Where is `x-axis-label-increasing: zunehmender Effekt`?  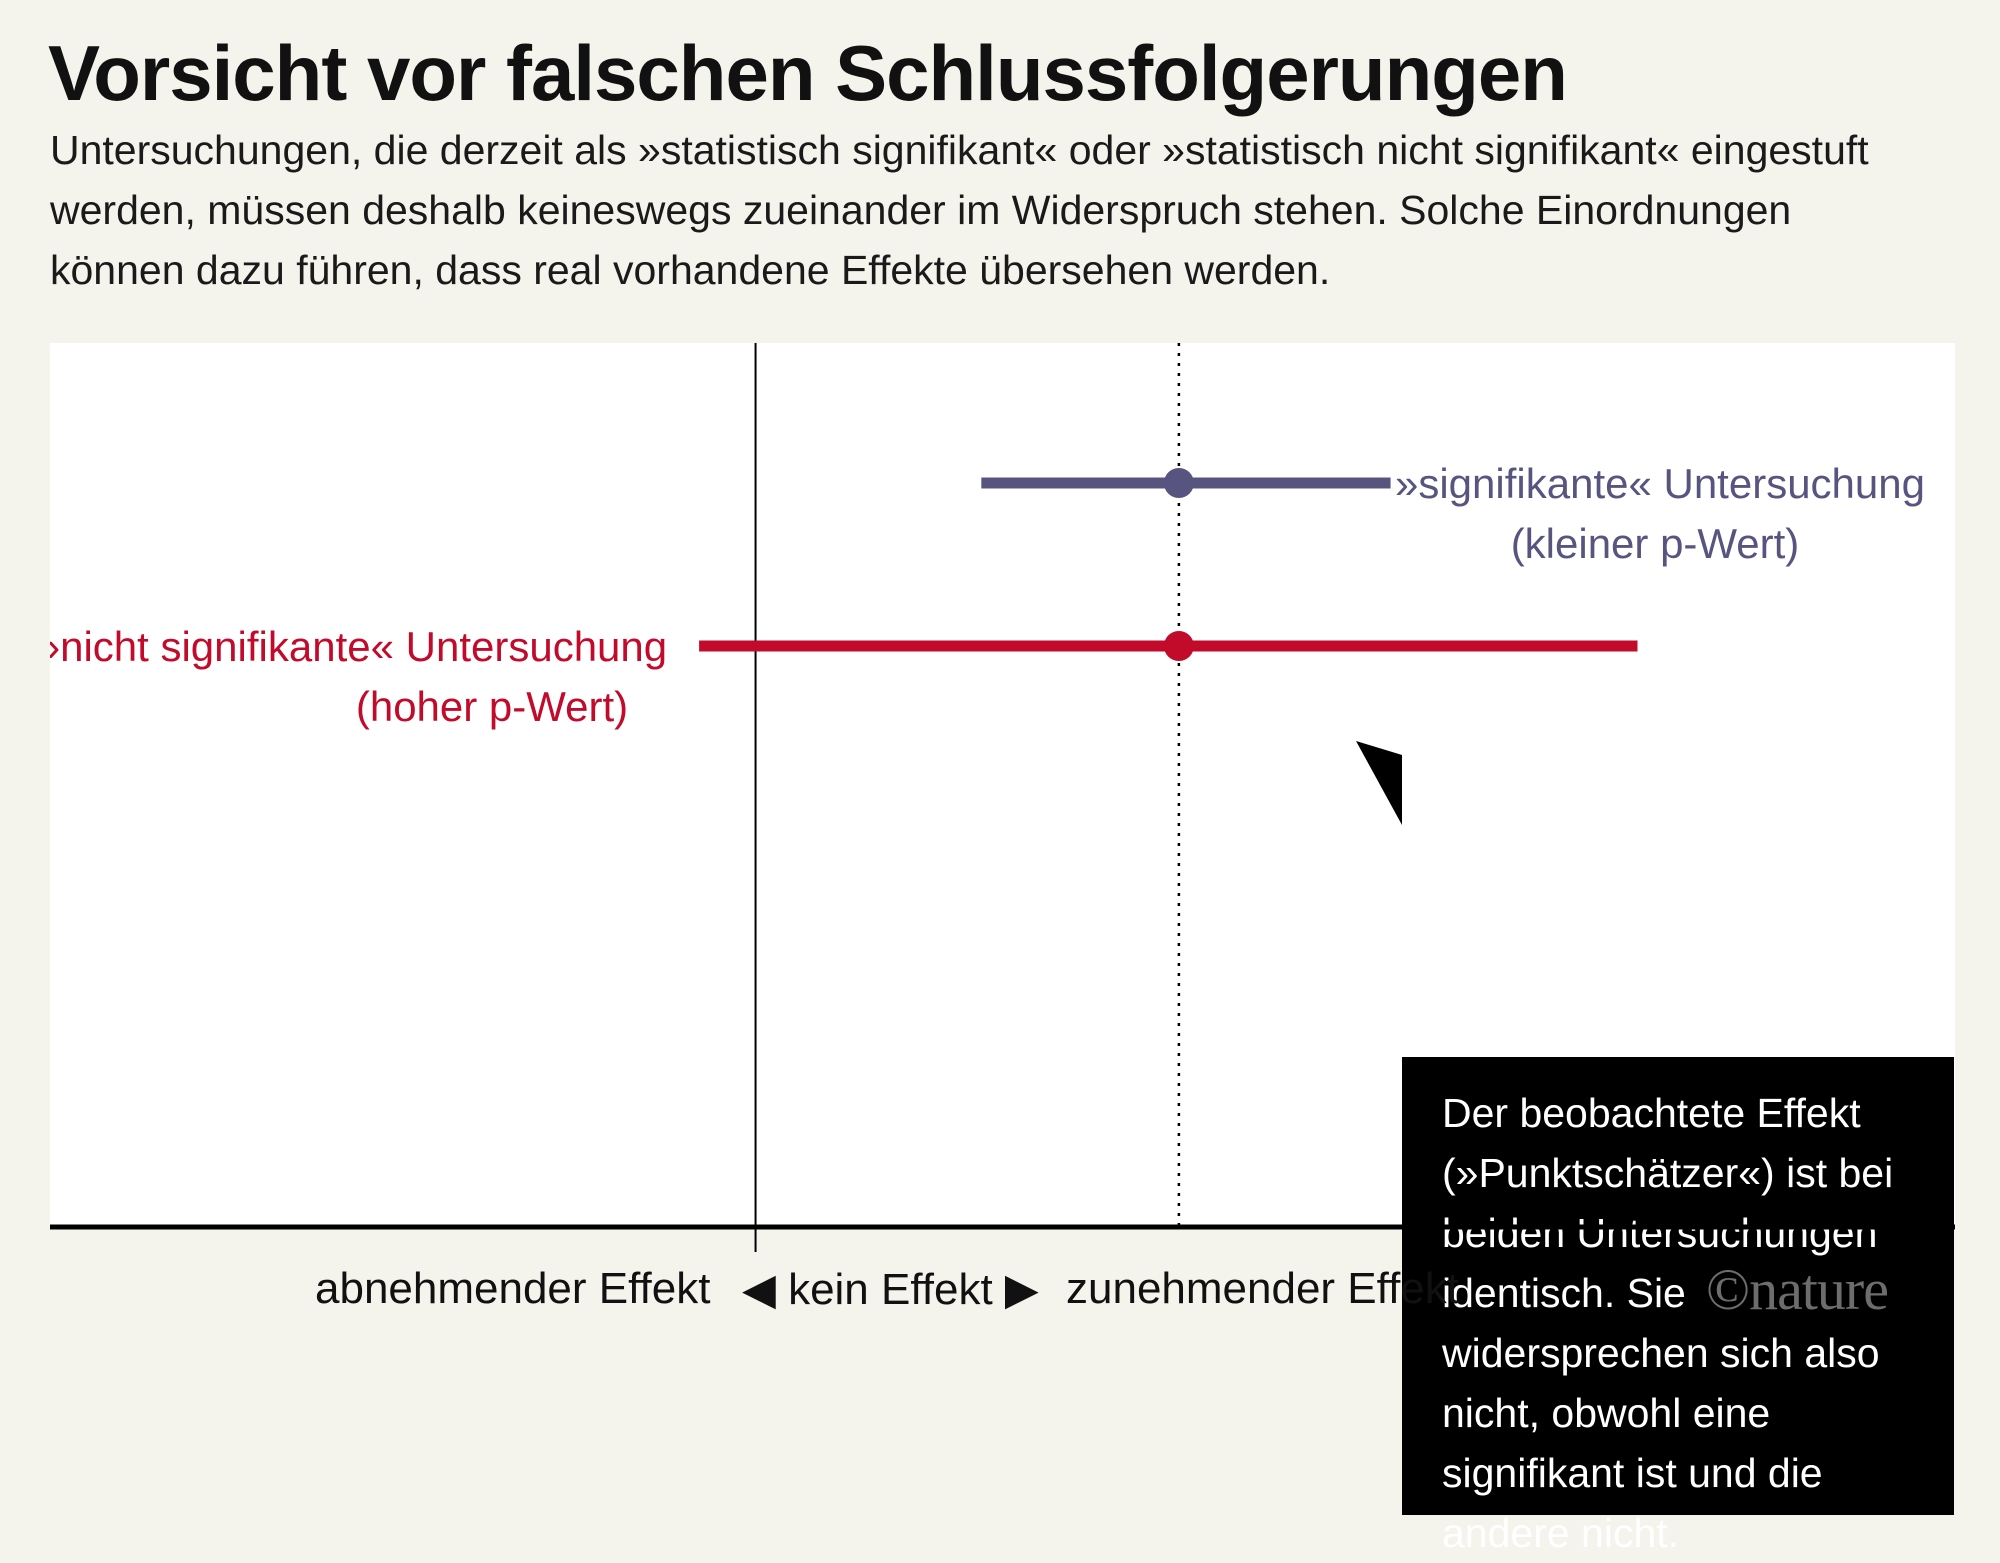 x-axis-label-increasing: zunehmender Effekt is located at coordinates (1262, 1288).